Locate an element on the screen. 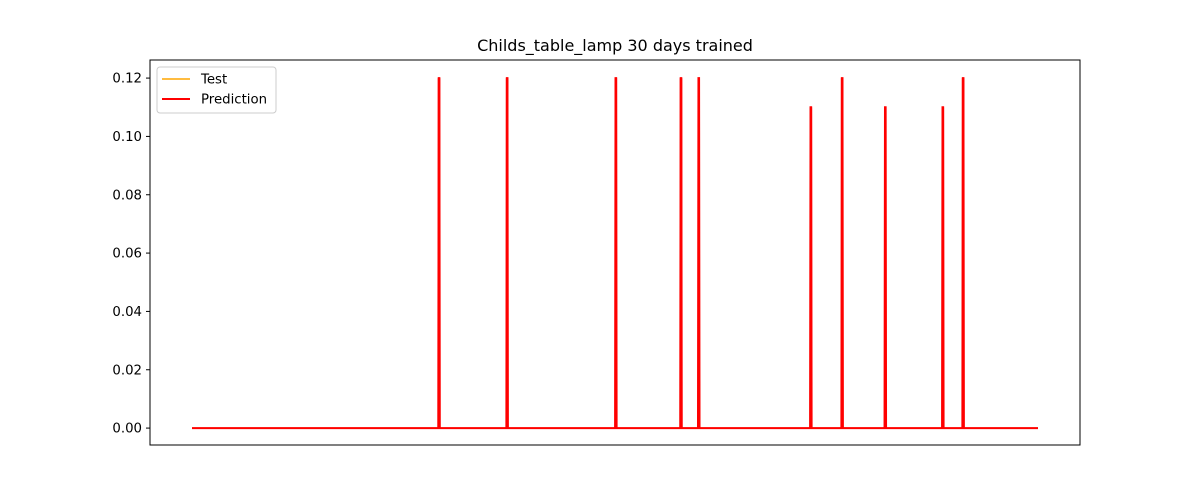 Image resolution: width=1200 pixels, height=500 pixels. y-tick-label: 0.12 is located at coordinates (127, 79).